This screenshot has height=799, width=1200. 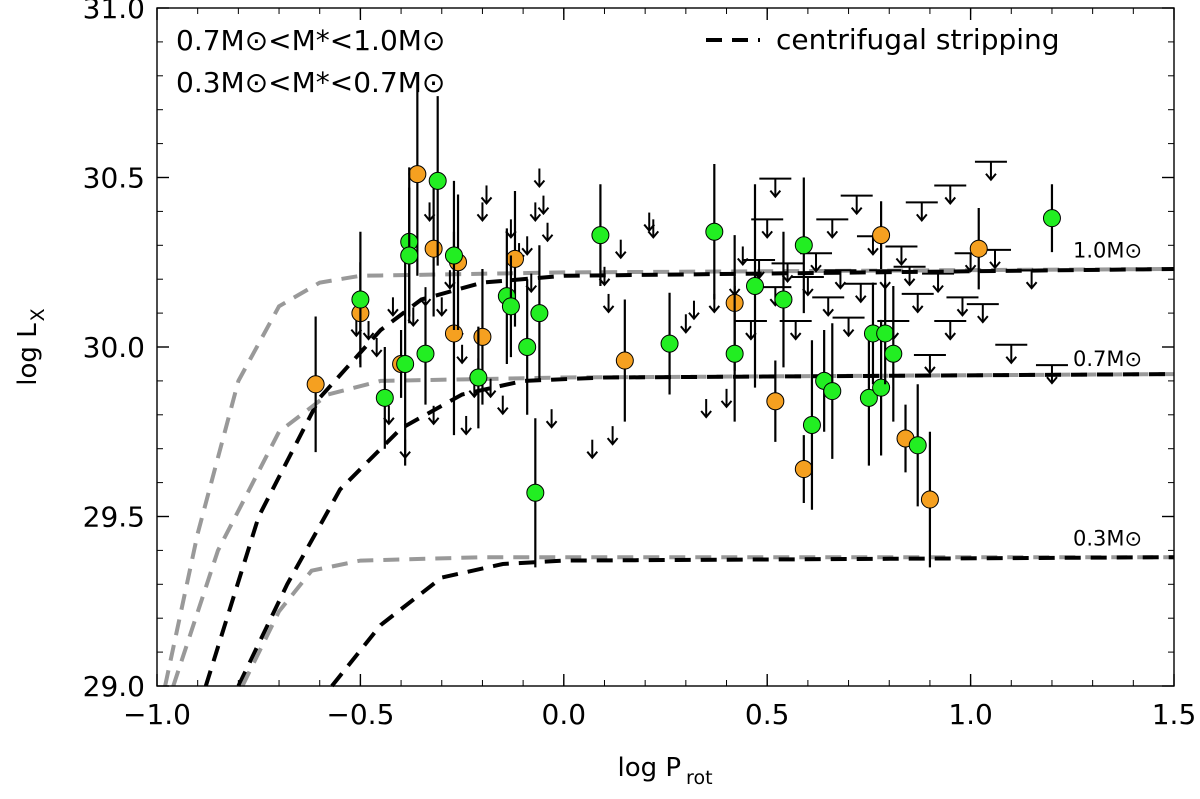 I want to click on mass-label-low: 0.3M⊙<M*<0.7M⊙, so click(x=310, y=82).